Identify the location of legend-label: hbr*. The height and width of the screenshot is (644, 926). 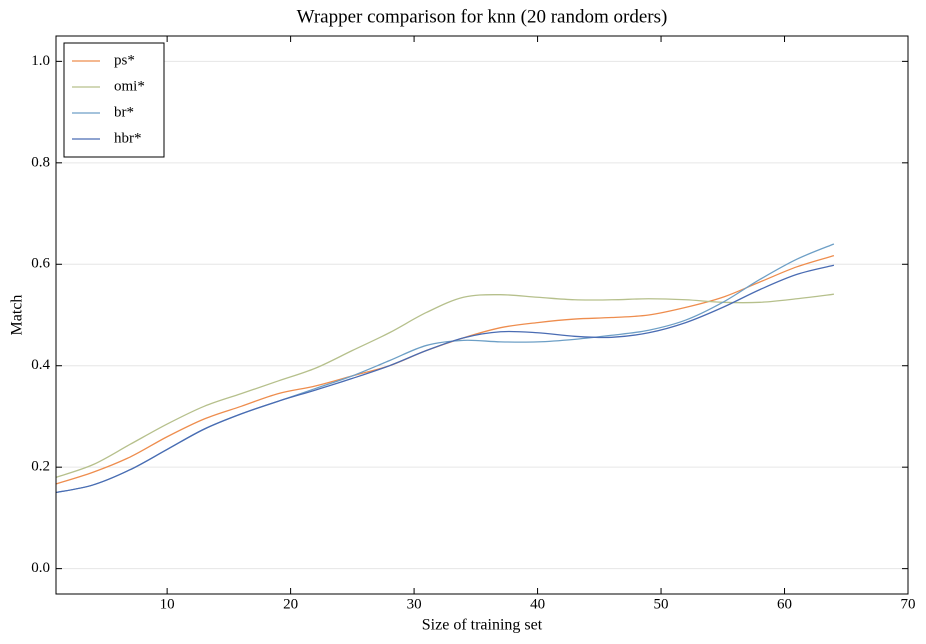
(128, 138).